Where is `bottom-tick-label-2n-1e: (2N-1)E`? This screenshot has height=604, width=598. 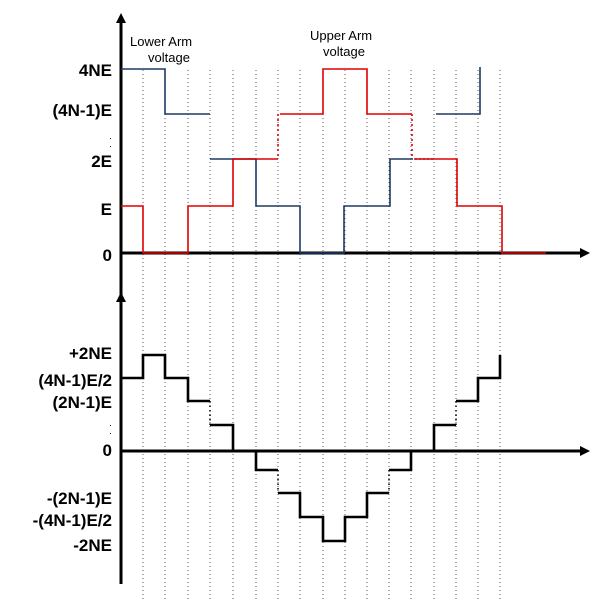
bottom-tick-label-2n-1e: (2N-1)E is located at coordinates (82, 402).